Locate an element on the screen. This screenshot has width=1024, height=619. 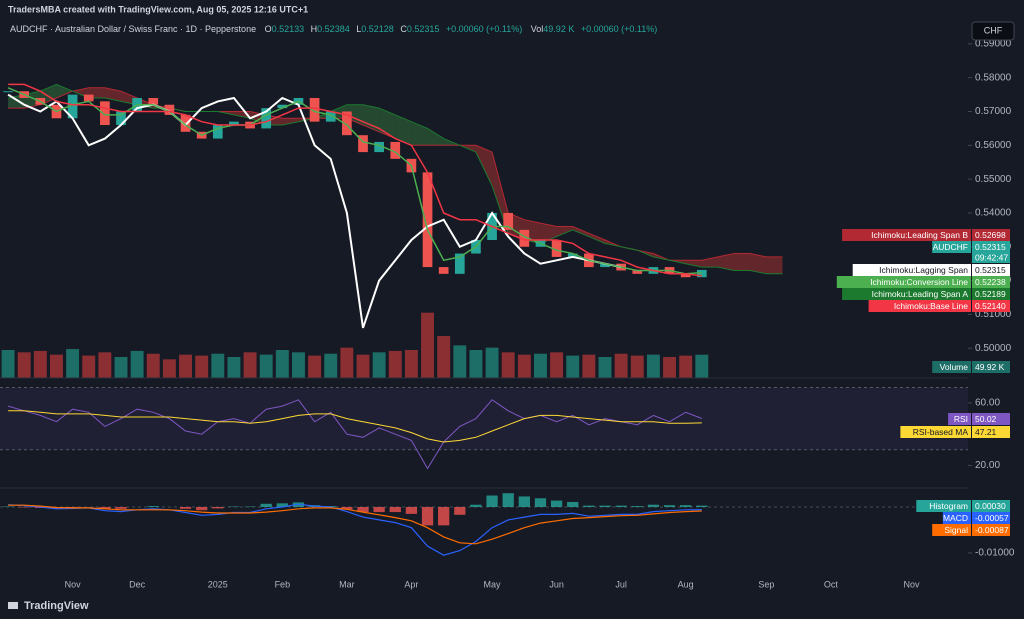
x-tick-label: 2025 is located at coordinates (218, 584).